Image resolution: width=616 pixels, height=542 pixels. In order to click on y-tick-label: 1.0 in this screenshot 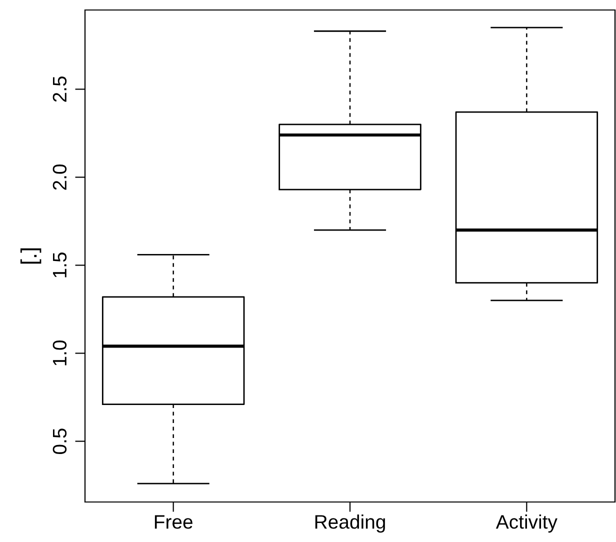, I will do `click(59, 353)`.